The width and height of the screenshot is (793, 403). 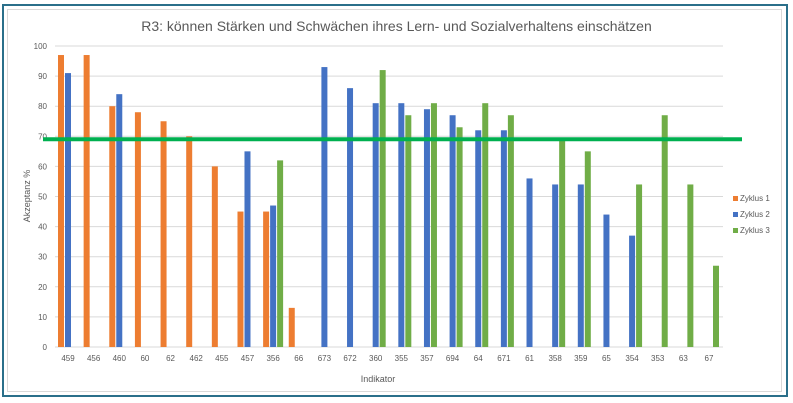 I want to click on x-tick-label: 354, so click(x=632, y=358).